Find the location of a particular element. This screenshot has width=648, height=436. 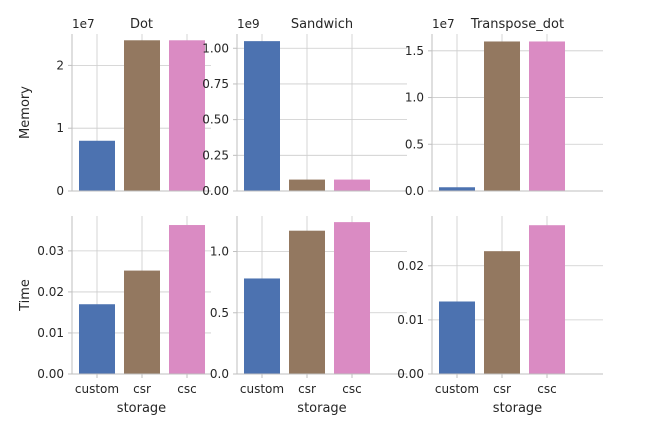

y-tick-label: 0.50 is located at coordinates (215, 120).